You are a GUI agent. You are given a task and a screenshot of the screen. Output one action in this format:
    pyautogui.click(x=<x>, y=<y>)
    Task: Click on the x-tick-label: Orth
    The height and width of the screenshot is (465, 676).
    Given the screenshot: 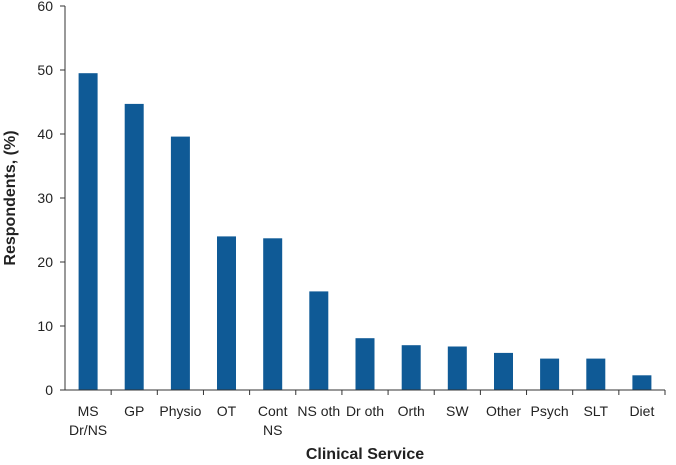 What is the action you would take?
    pyautogui.click(x=411, y=411)
    